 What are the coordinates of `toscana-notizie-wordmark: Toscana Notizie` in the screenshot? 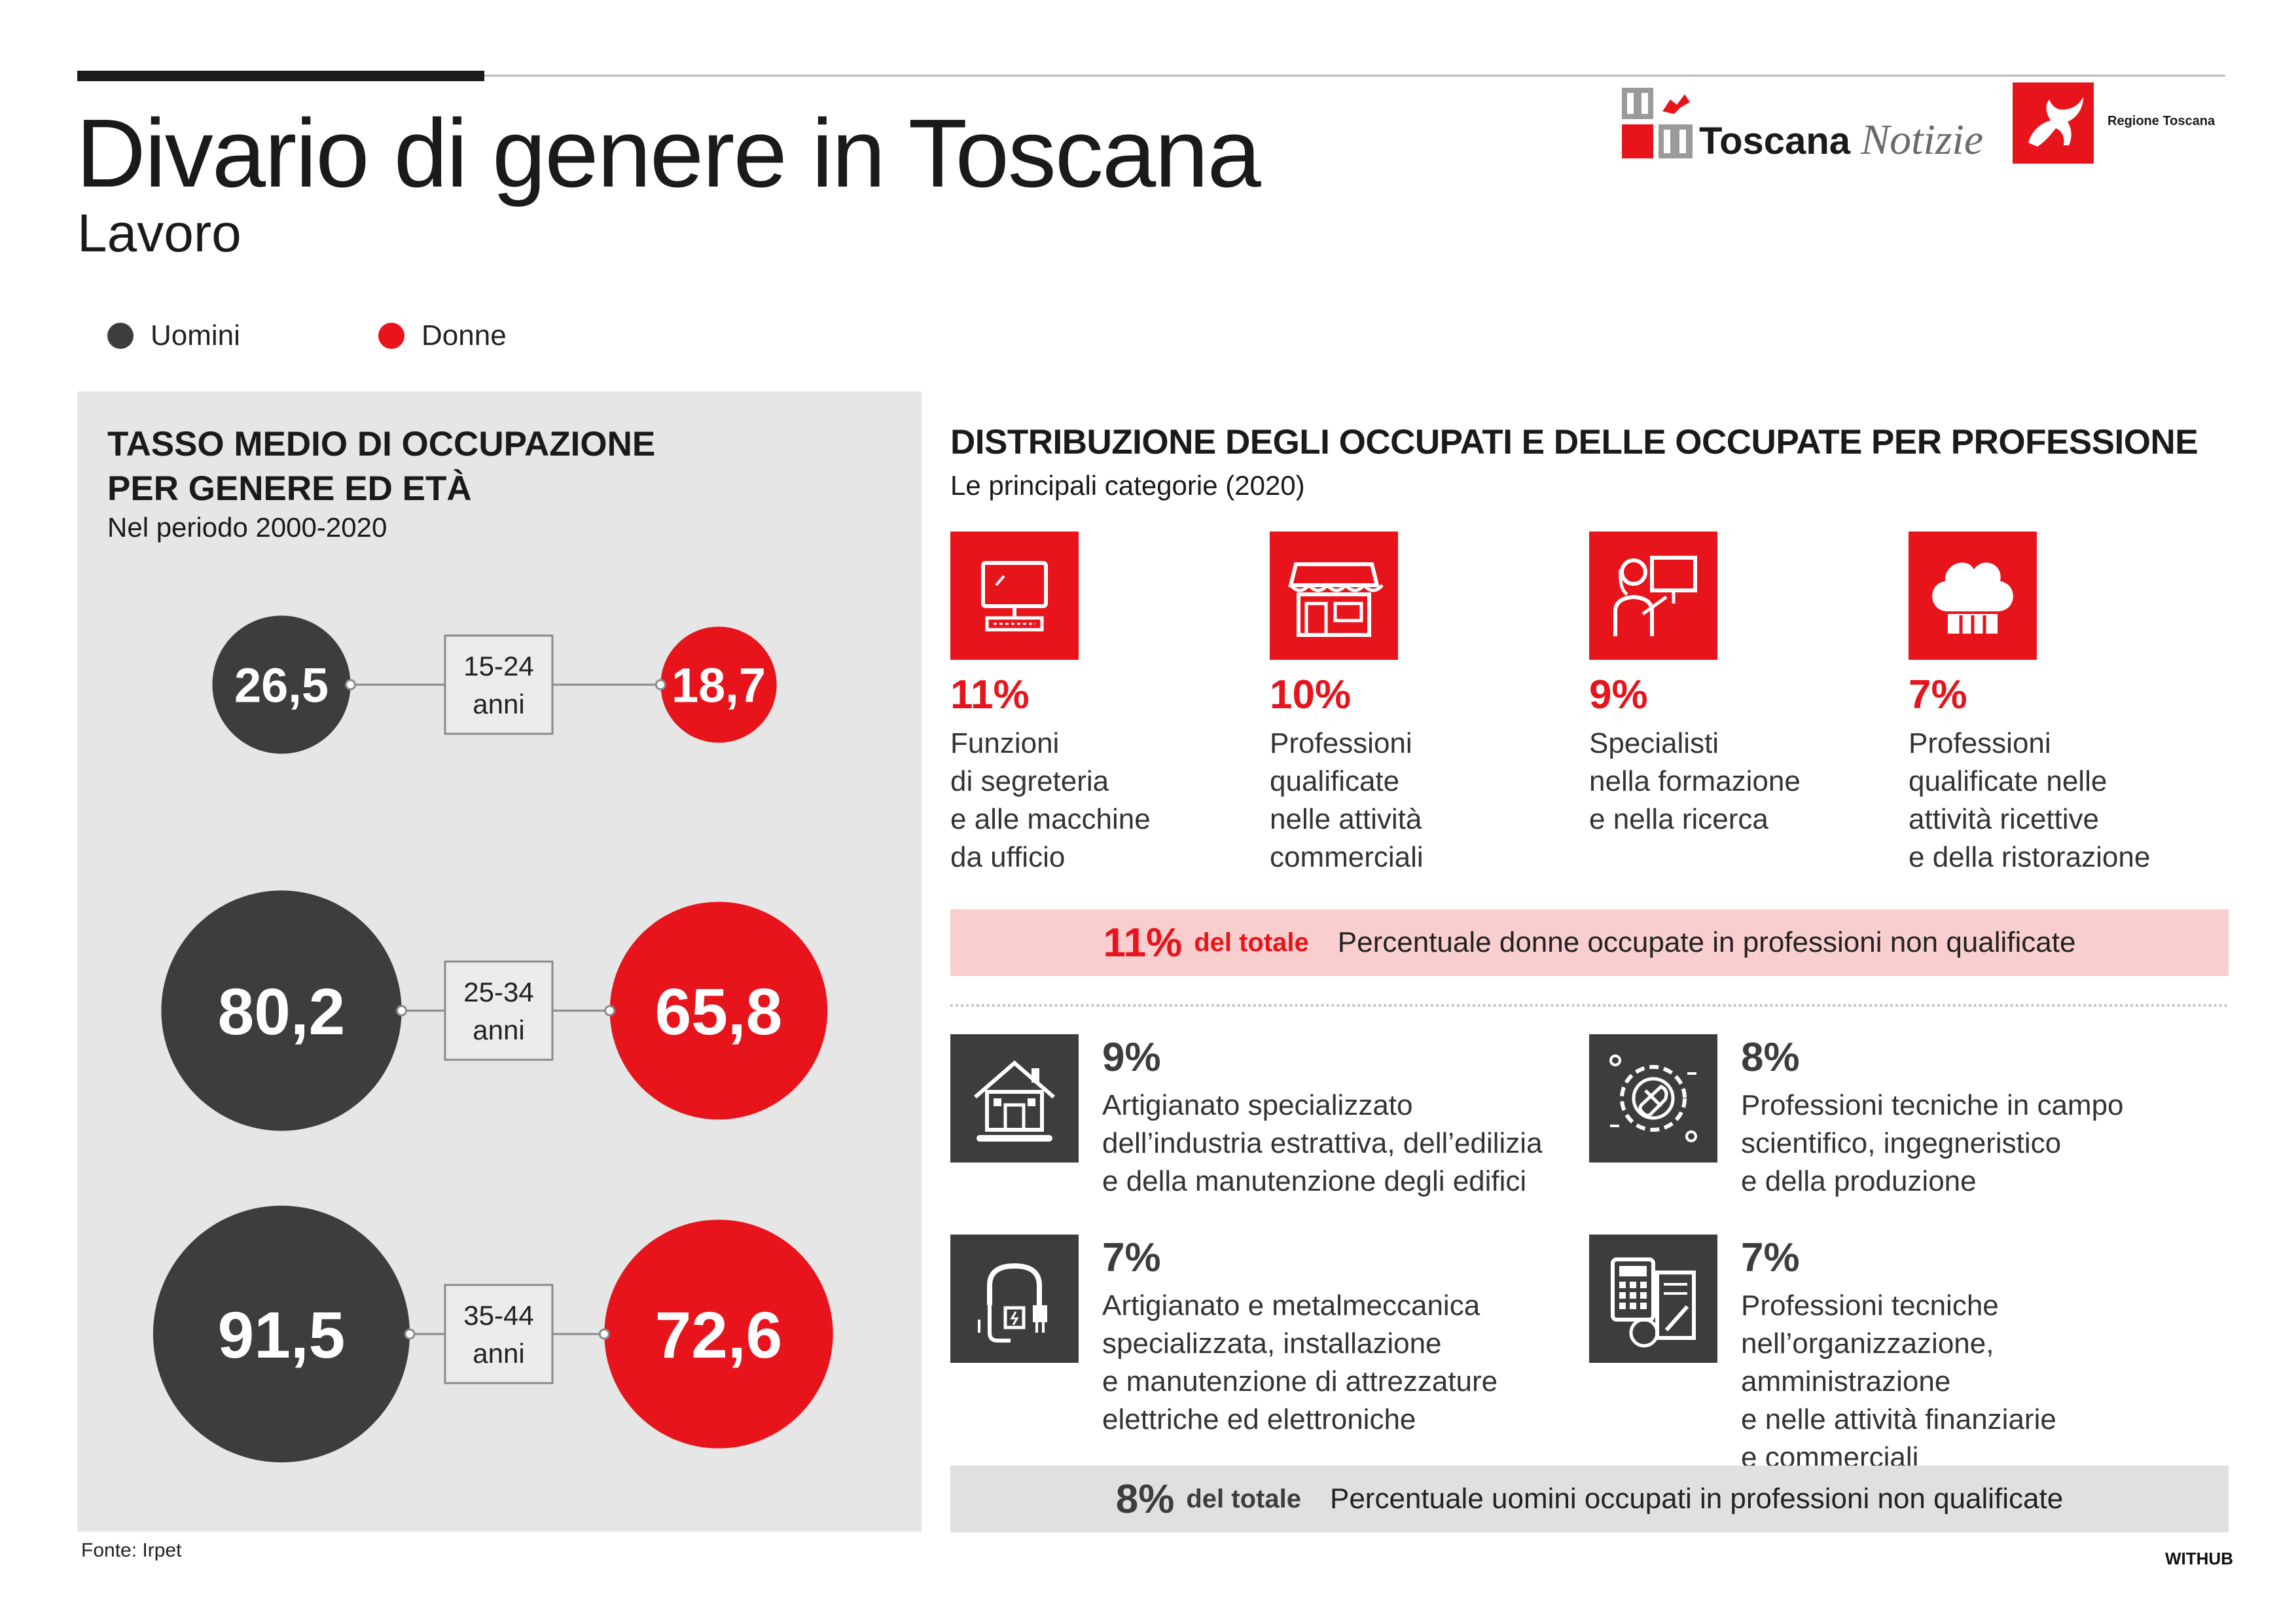 It's located at (1841, 140).